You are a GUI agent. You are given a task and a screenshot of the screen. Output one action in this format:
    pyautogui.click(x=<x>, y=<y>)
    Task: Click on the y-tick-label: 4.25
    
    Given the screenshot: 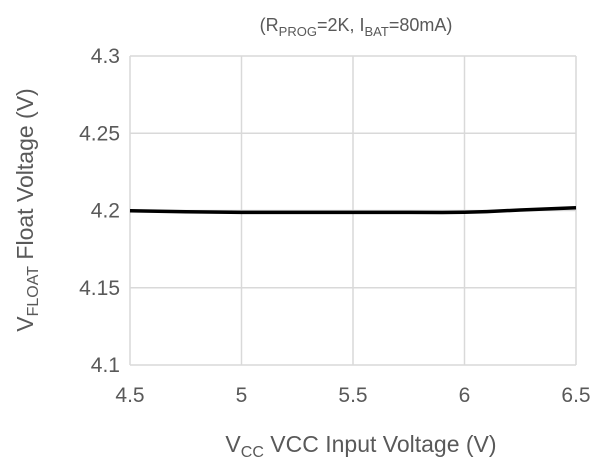 What is the action you would take?
    pyautogui.click(x=99, y=133)
    